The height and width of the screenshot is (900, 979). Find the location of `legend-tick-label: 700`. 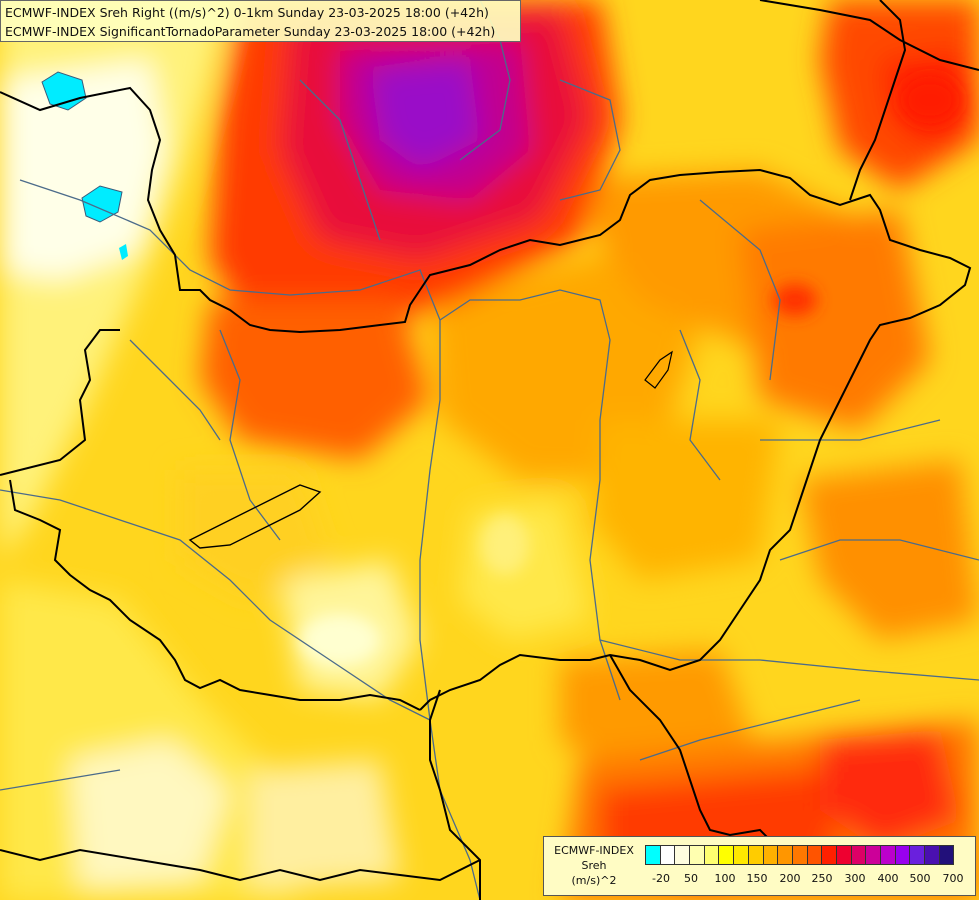

legend-tick-label: 700 is located at coordinates (953, 878).